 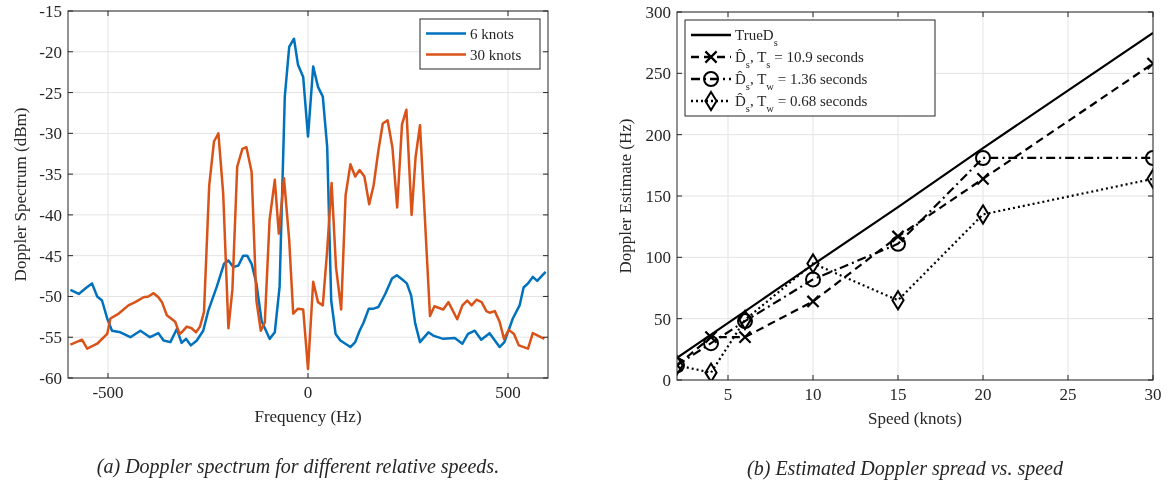 What do you see at coordinates (308, 416) in the screenshot?
I see `x-axis-title: Frequency (Hz)` at bounding box center [308, 416].